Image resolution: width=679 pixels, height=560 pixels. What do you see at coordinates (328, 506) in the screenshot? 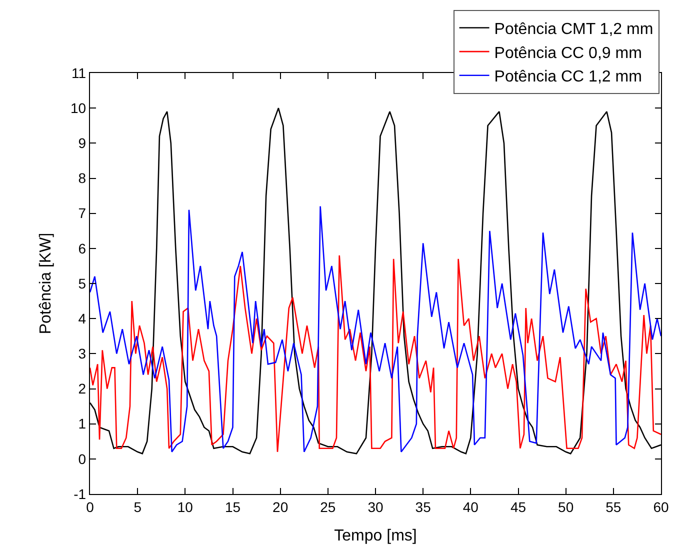
I see `x-tick-label: 25` at bounding box center [328, 506].